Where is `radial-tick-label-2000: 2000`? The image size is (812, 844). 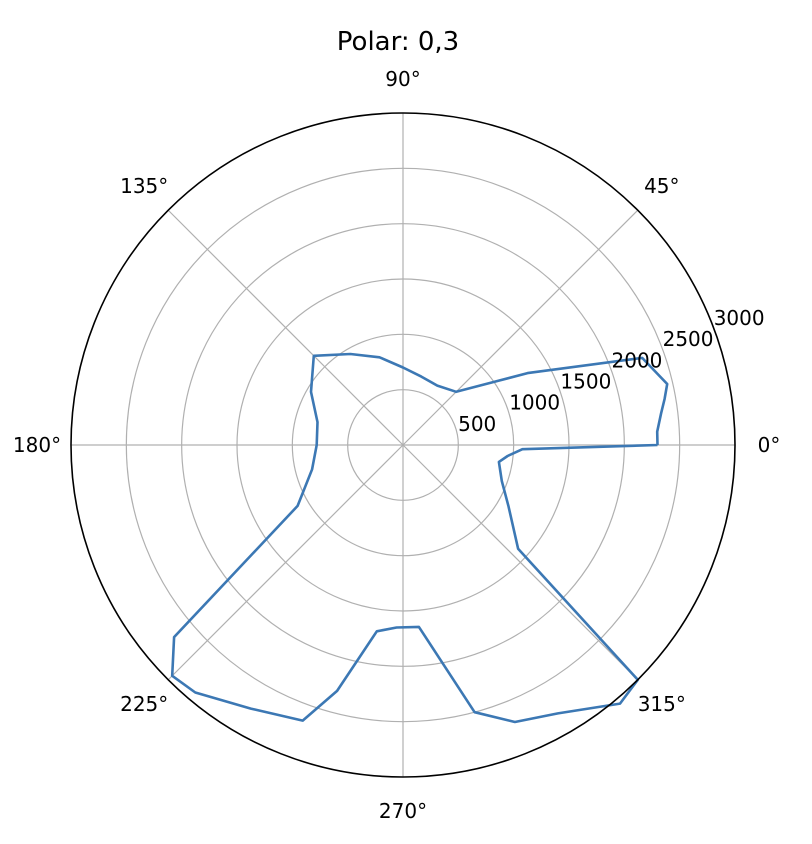
radial-tick-label-2000: 2000 is located at coordinates (637, 360).